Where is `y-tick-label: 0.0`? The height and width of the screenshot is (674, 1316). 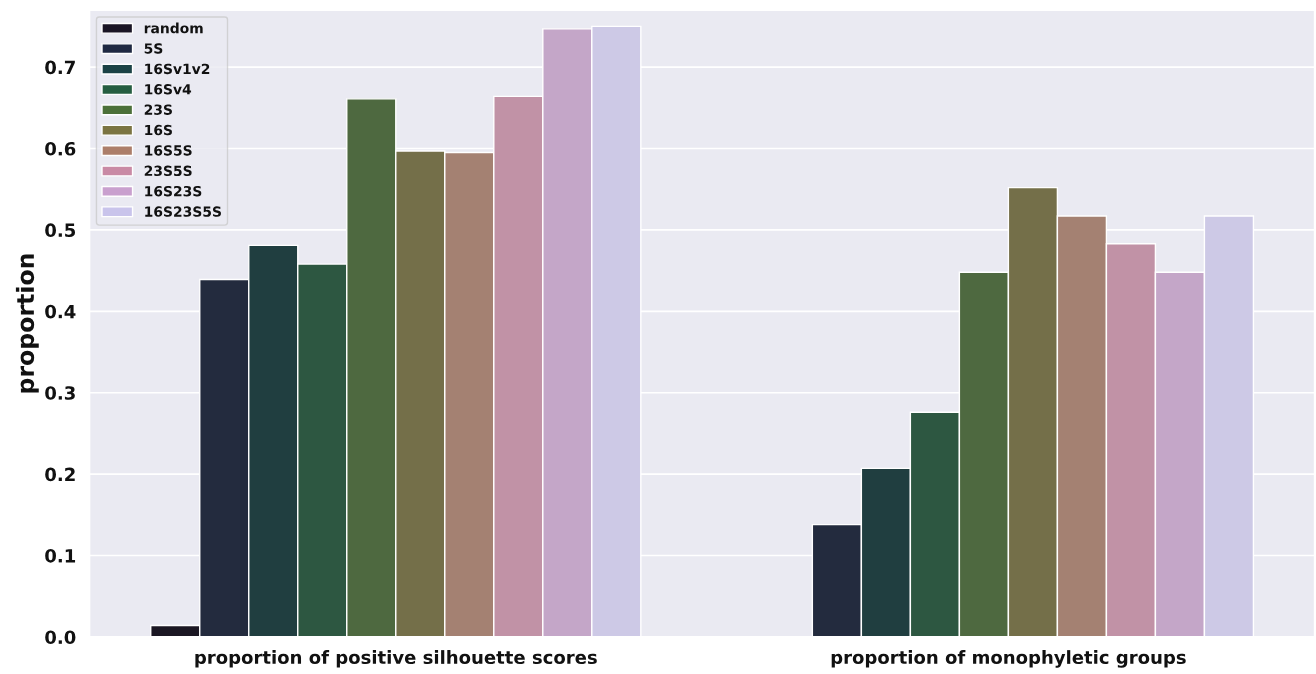
y-tick-label: 0.0 is located at coordinates (60, 637).